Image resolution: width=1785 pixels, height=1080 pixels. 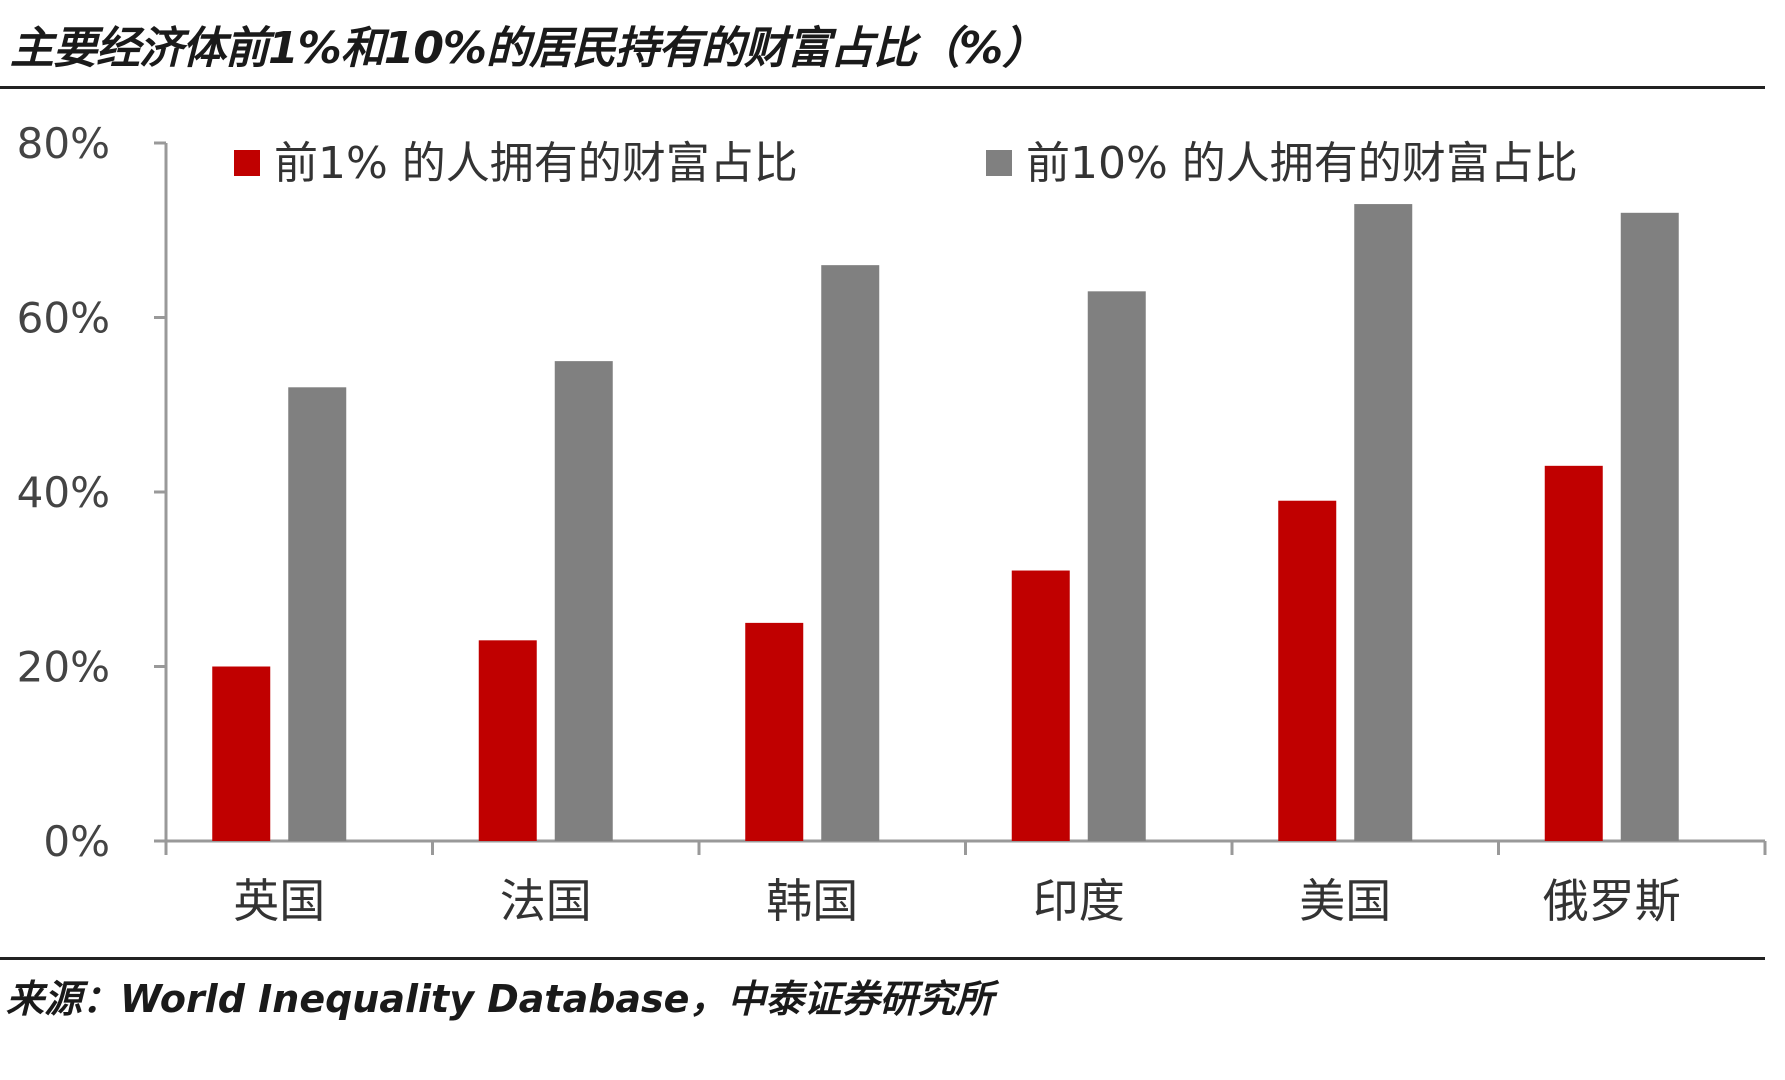 I want to click on x-category-label: 韩国, so click(x=812, y=901).